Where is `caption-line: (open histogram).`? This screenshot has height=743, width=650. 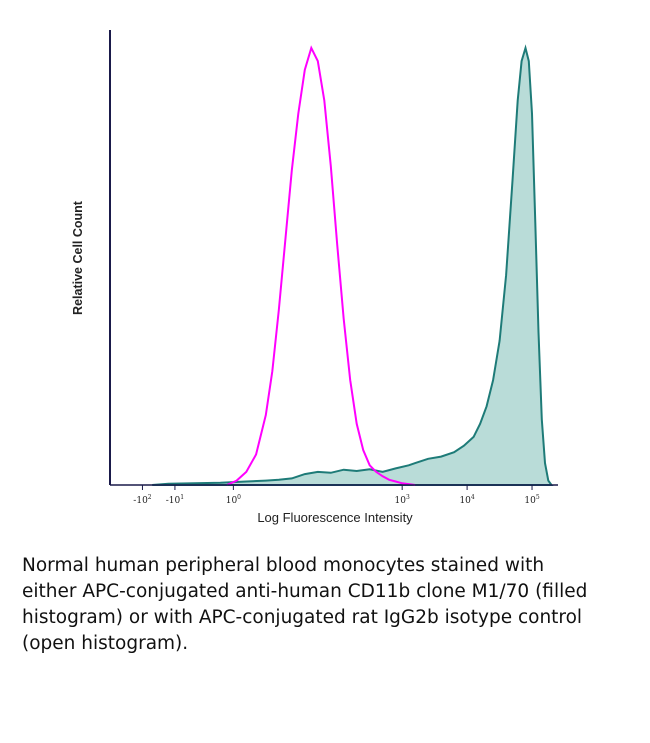
caption-line: (open histogram). is located at coordinates (105, 643).